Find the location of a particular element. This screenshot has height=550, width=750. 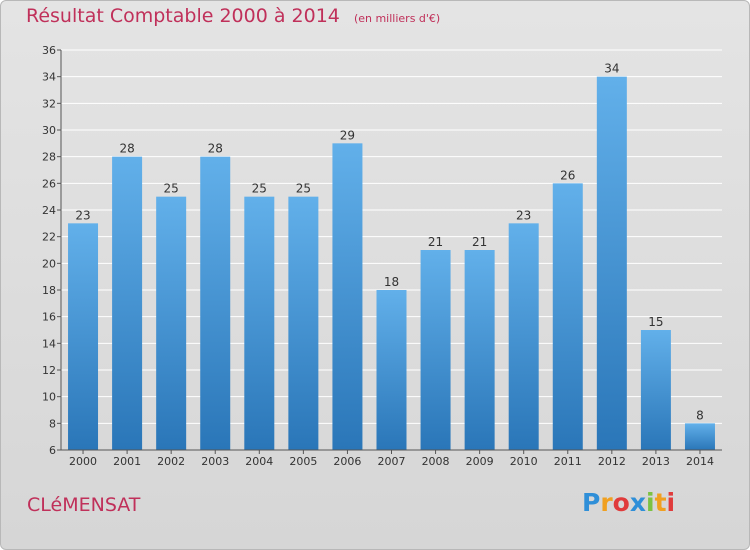

title-text: Résultat Comptable 2000 à 2014 is located at coordinates (183, 16).